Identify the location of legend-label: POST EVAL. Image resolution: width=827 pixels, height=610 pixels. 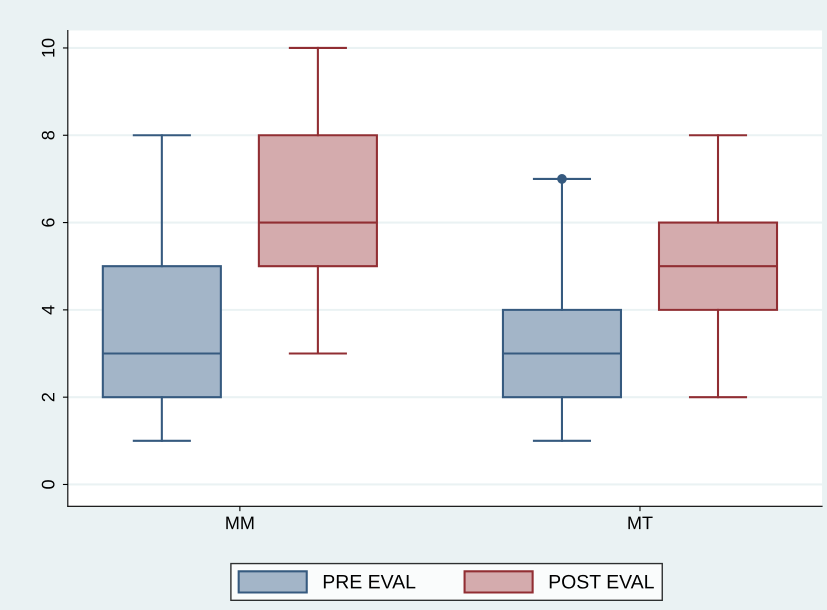
(602, 581).